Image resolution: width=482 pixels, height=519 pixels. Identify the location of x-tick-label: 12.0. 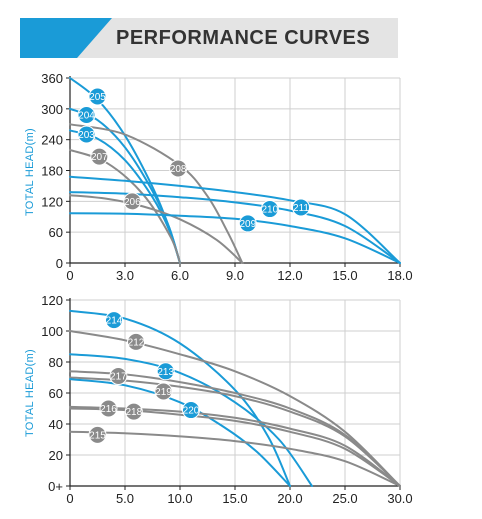
(289, 275).